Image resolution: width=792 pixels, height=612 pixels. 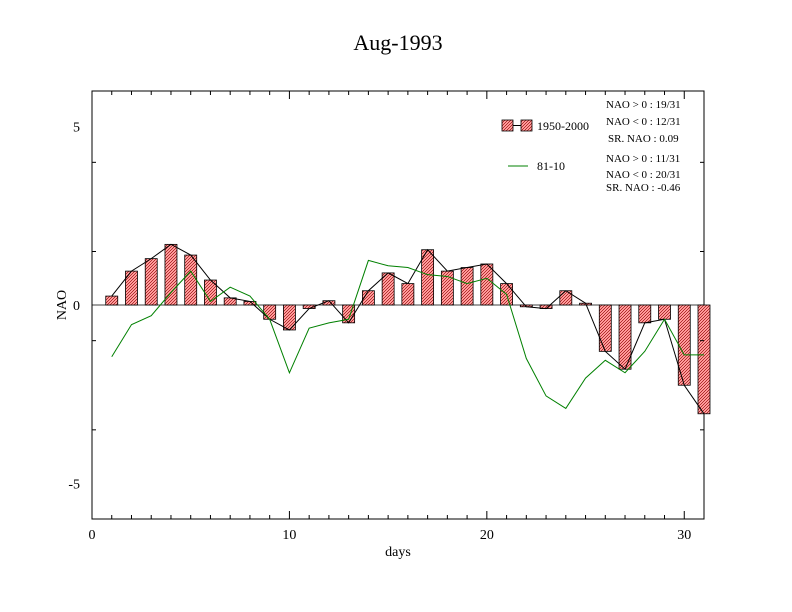 I want to click on legend-swatch-1950-2000-left, so click(x=507, y=125).